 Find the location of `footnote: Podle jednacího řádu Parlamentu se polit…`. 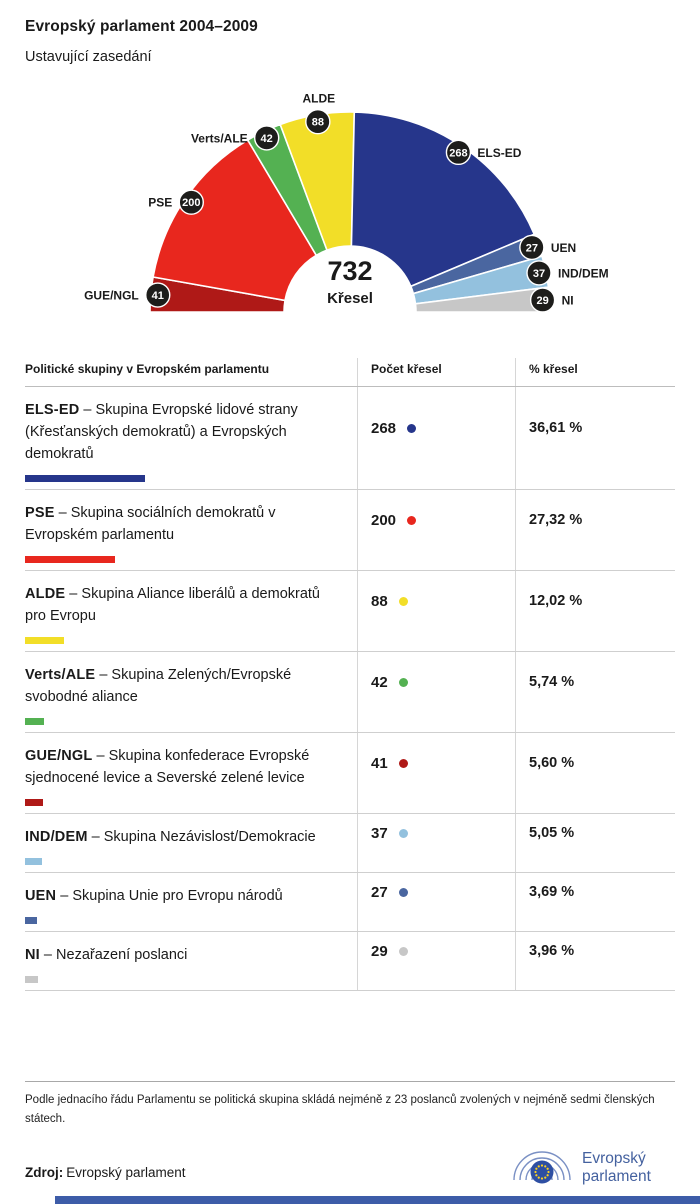

footnote: Podle jednacího řádu Parlamentu se polit… is located at coordinates (350, 1104).